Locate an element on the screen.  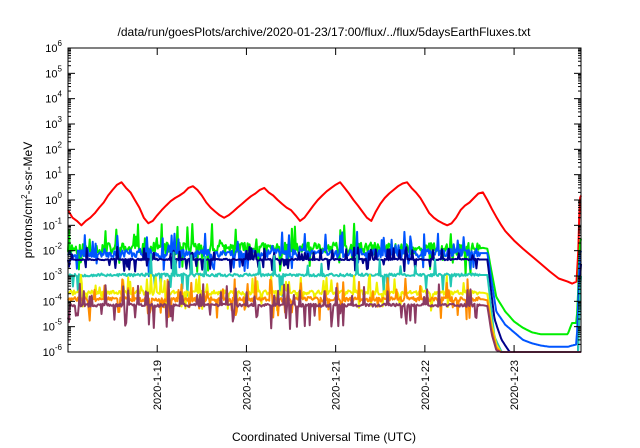
y-tick-label: 10⁻⁵ is located at coordinates (53, 326).